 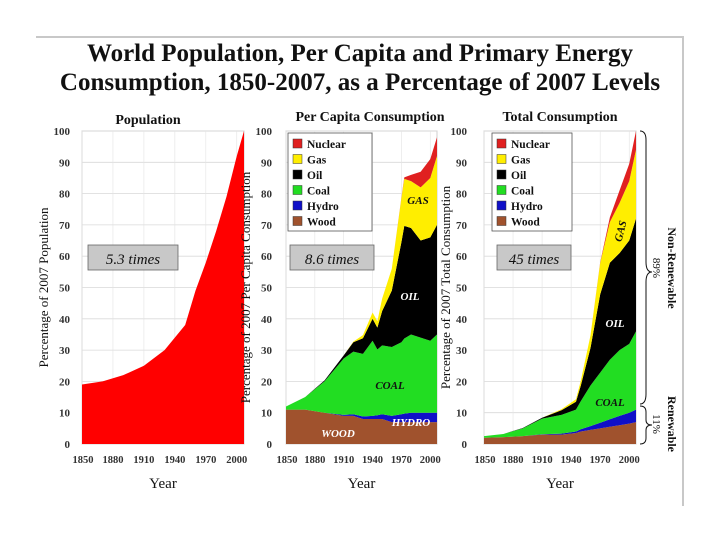 What do you see at coordinates (297, 221) in the screenshot?
I see `legend-swatch-wood` at bounding box center [297, 221].